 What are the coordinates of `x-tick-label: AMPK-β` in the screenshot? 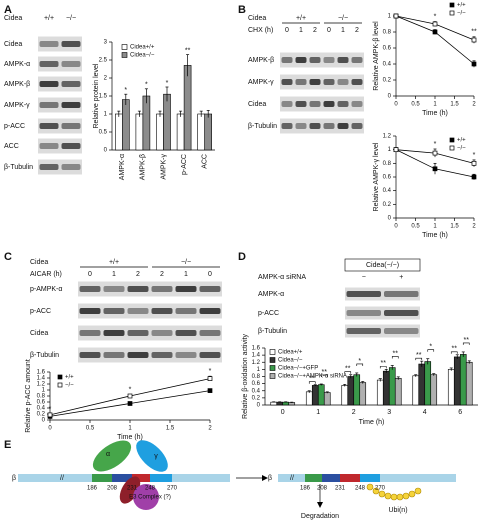 It's located at (143, 167).